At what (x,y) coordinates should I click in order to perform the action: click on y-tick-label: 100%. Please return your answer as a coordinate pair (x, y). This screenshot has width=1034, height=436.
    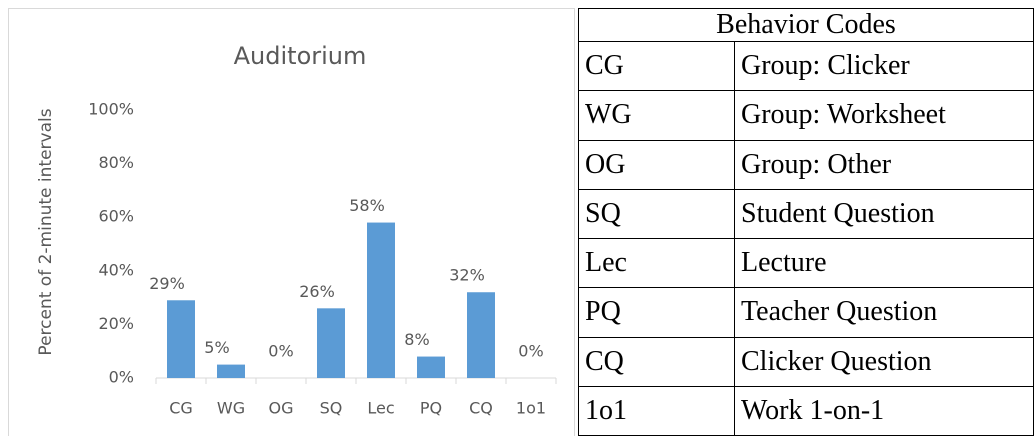
    Looking at the image, I should click on (111, 109).